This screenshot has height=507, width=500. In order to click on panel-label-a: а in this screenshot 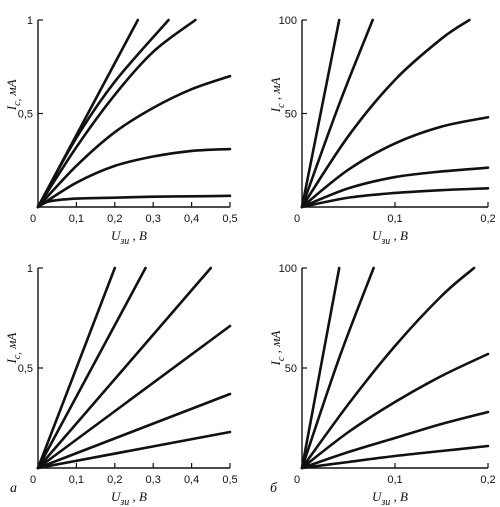, I will do `click(13, 488)`.